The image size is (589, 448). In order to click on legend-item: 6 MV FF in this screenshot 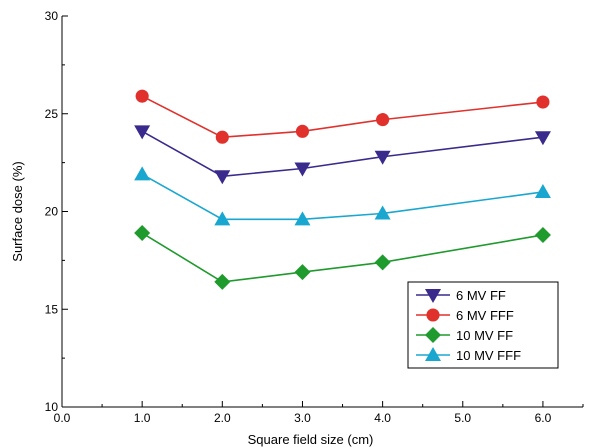, I will do `click(461, 295)`.